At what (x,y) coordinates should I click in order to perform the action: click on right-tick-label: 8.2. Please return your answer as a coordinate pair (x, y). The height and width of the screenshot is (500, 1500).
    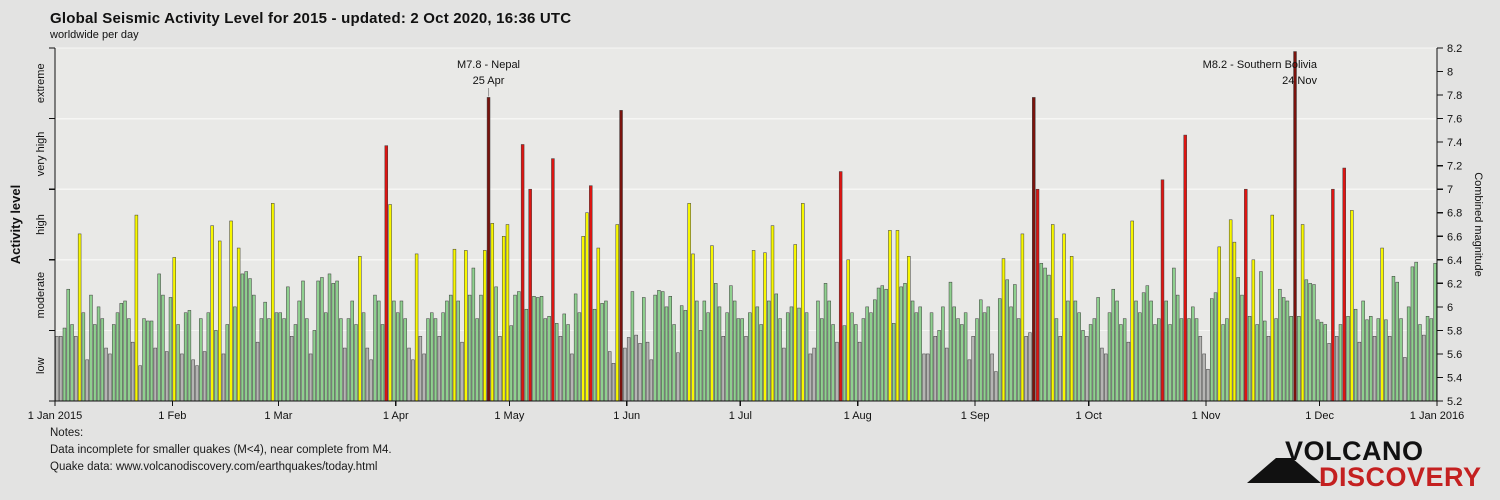
    Looking at the image, I should click on (1454, 49).